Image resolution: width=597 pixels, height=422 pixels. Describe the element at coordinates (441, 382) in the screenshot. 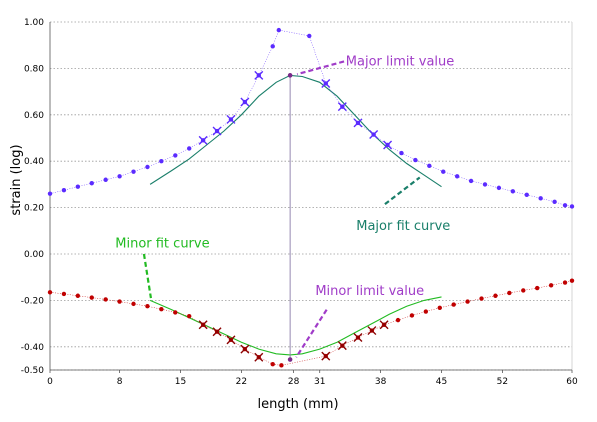

I see `x-tick-label: 45` at that location.